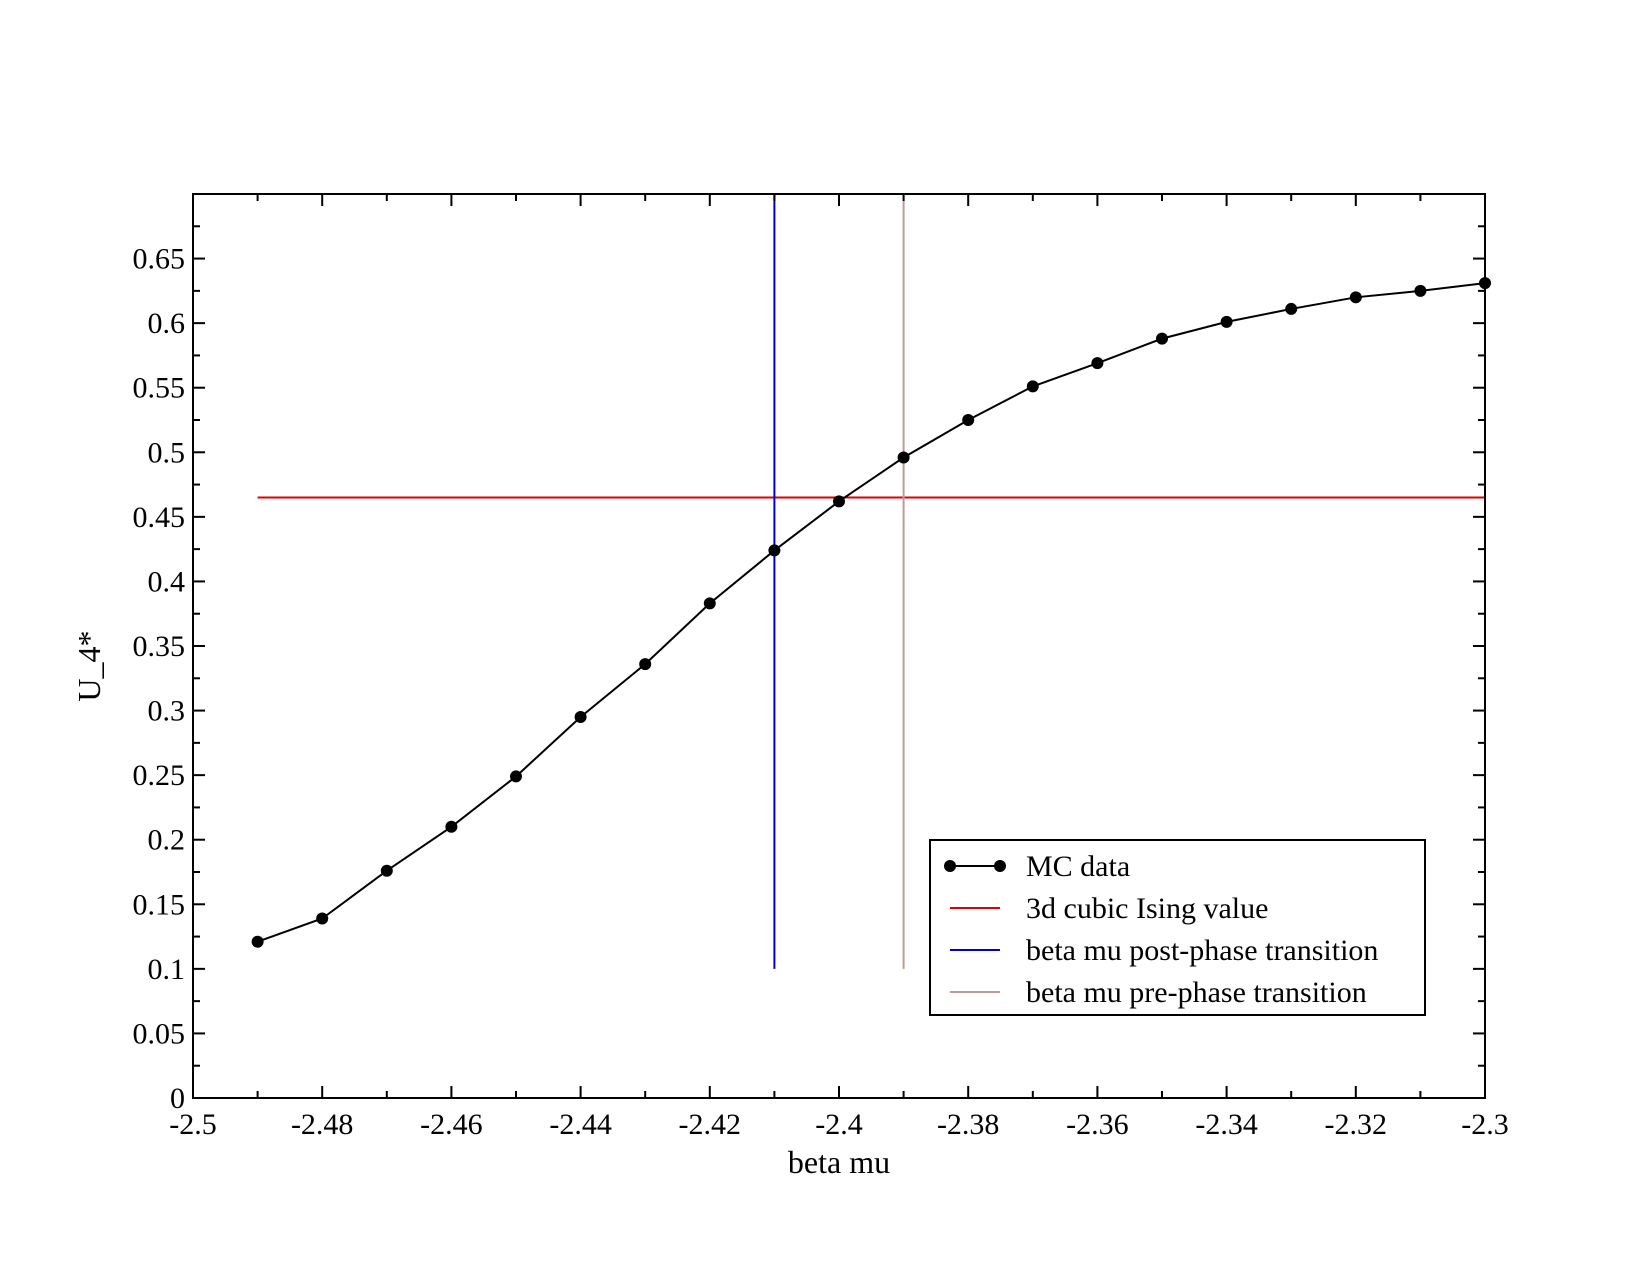 The width and height of the screenshot is (1650, 1275). Describe the element at coordinates (159, 388) in the screenshot. I see `y-tick-label: 0.55` at that location.